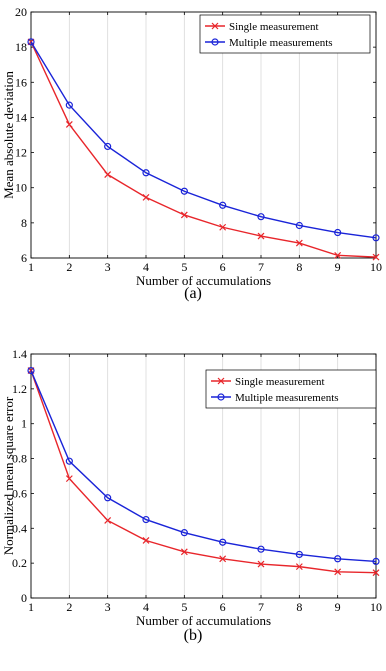 The image size is (386, 671). Describe the element at coordinates (8, 475) in the screenshot. I see `y-axis-label: Normalized mean square error` at that location.